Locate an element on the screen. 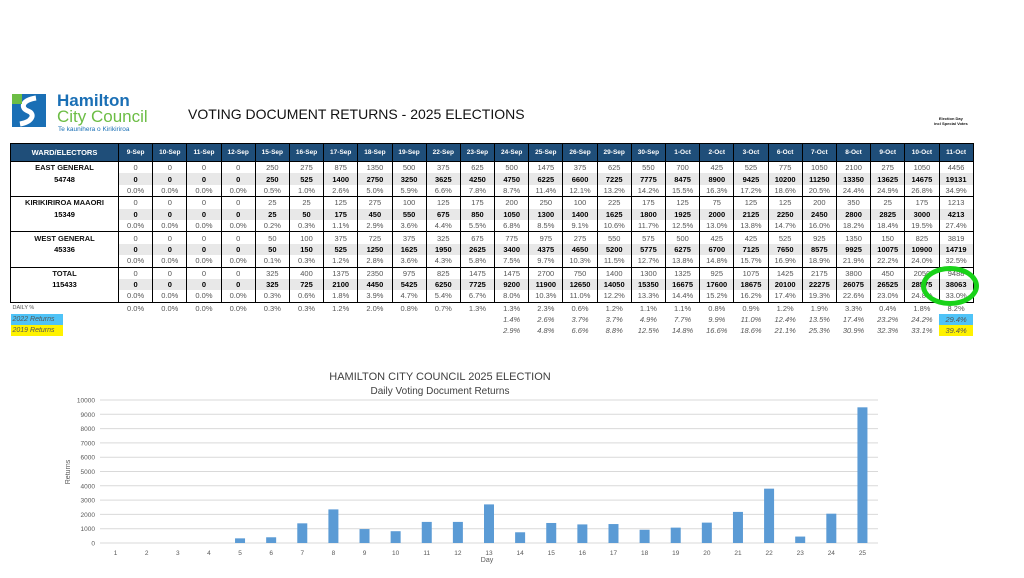  cell-cumulative: 1625 is located at coordinates (409, 249).